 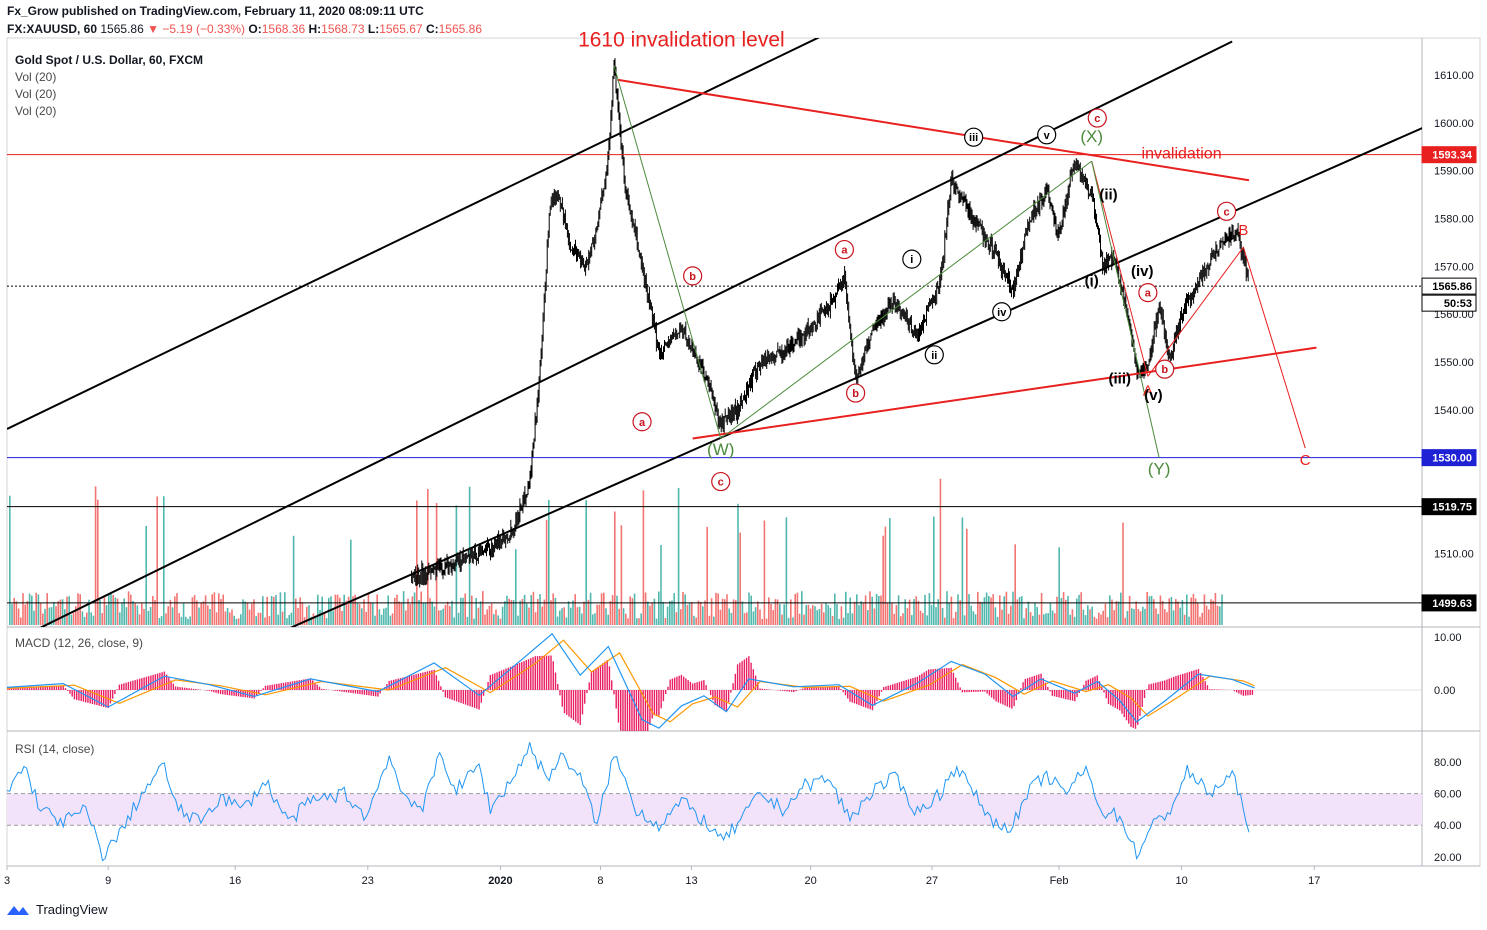 What do you see at coordinates (500, 881) in the screenshot?
I see `time-tick-label: 2020` at bounding box center [500, 881].